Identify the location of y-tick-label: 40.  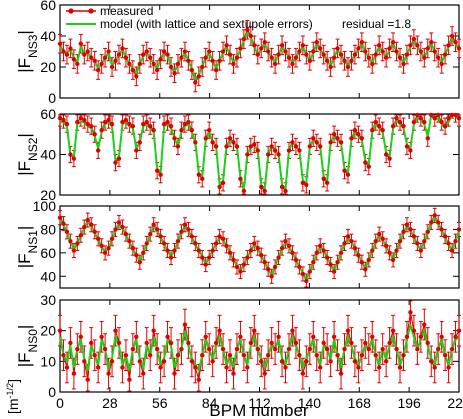
(48, 155).